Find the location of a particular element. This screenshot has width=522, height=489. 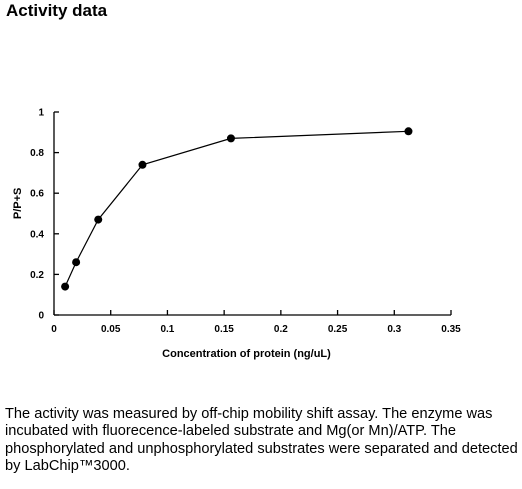

x-tick-label: 0.05 is located at coordinates (111, 329).